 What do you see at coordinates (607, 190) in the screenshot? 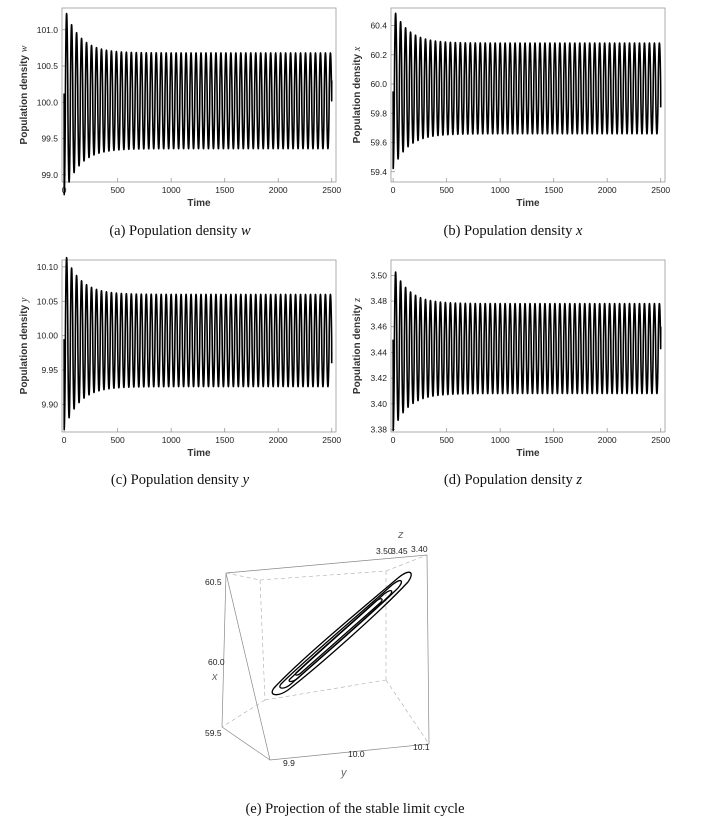
I see `panel-b-x-tick-label: 2000` at bounding box center [607, 190].